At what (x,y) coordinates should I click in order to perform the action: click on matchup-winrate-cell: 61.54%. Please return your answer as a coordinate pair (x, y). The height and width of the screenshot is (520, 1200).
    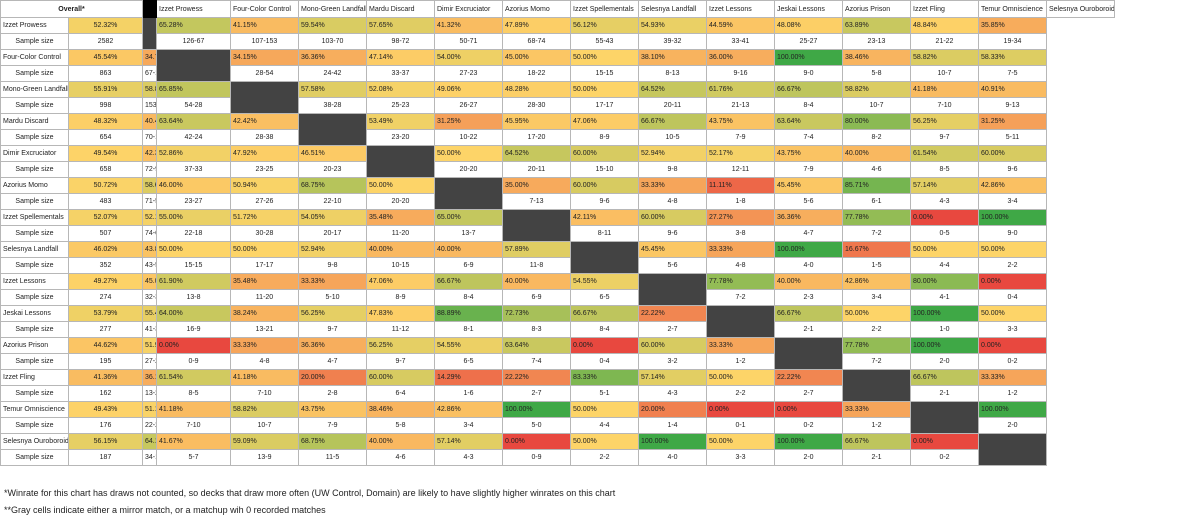
    Looking at the image, I should click on (193, 377).